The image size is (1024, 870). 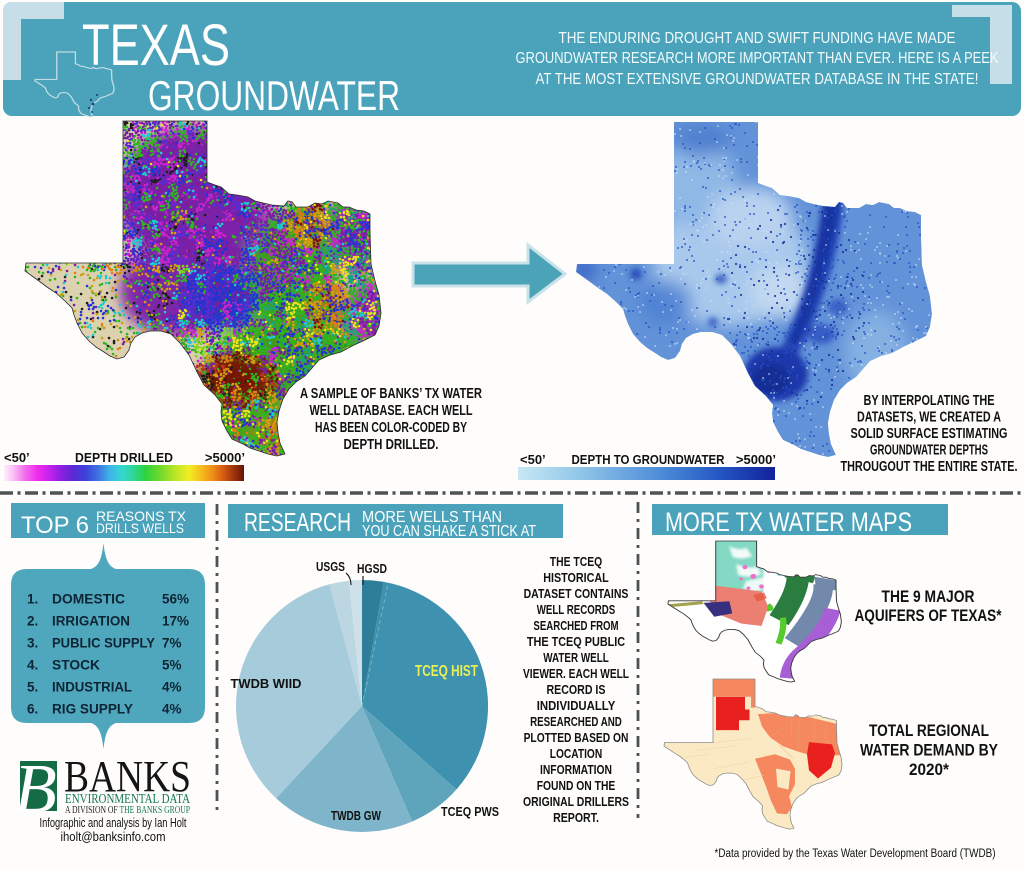 I want to click on svg-text: HGSD, so click(x=372, y=569).